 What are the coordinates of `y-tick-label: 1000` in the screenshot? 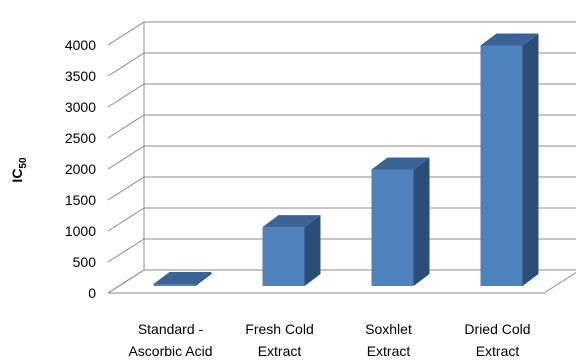 It's located at (80, 231).